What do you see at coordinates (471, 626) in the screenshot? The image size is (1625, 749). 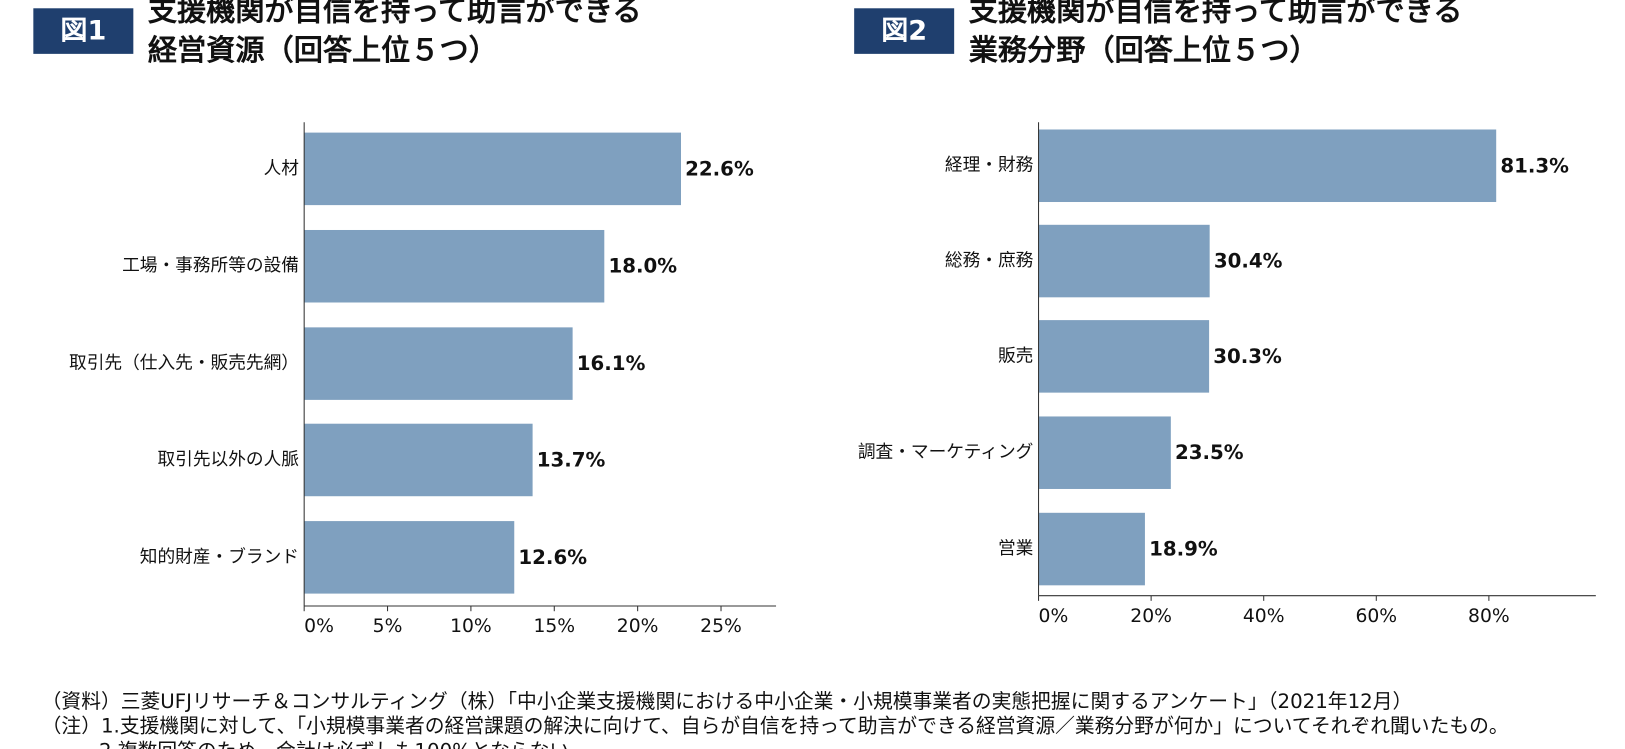 I see `x-tick-label: 10%` at bounding box center [471, 626].